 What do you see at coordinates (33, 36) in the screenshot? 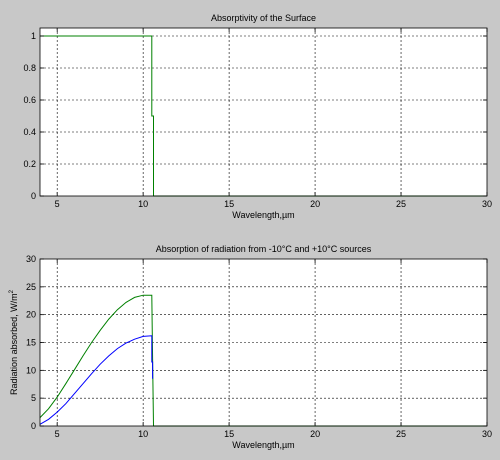
I see `y-tick-label: 1` at bounding box center [33, 36].